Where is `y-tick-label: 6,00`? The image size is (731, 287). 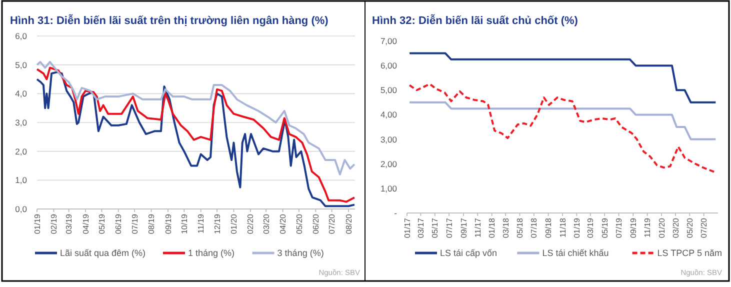
y-tick-label: 6,00 is located at coordinates (389, 65).